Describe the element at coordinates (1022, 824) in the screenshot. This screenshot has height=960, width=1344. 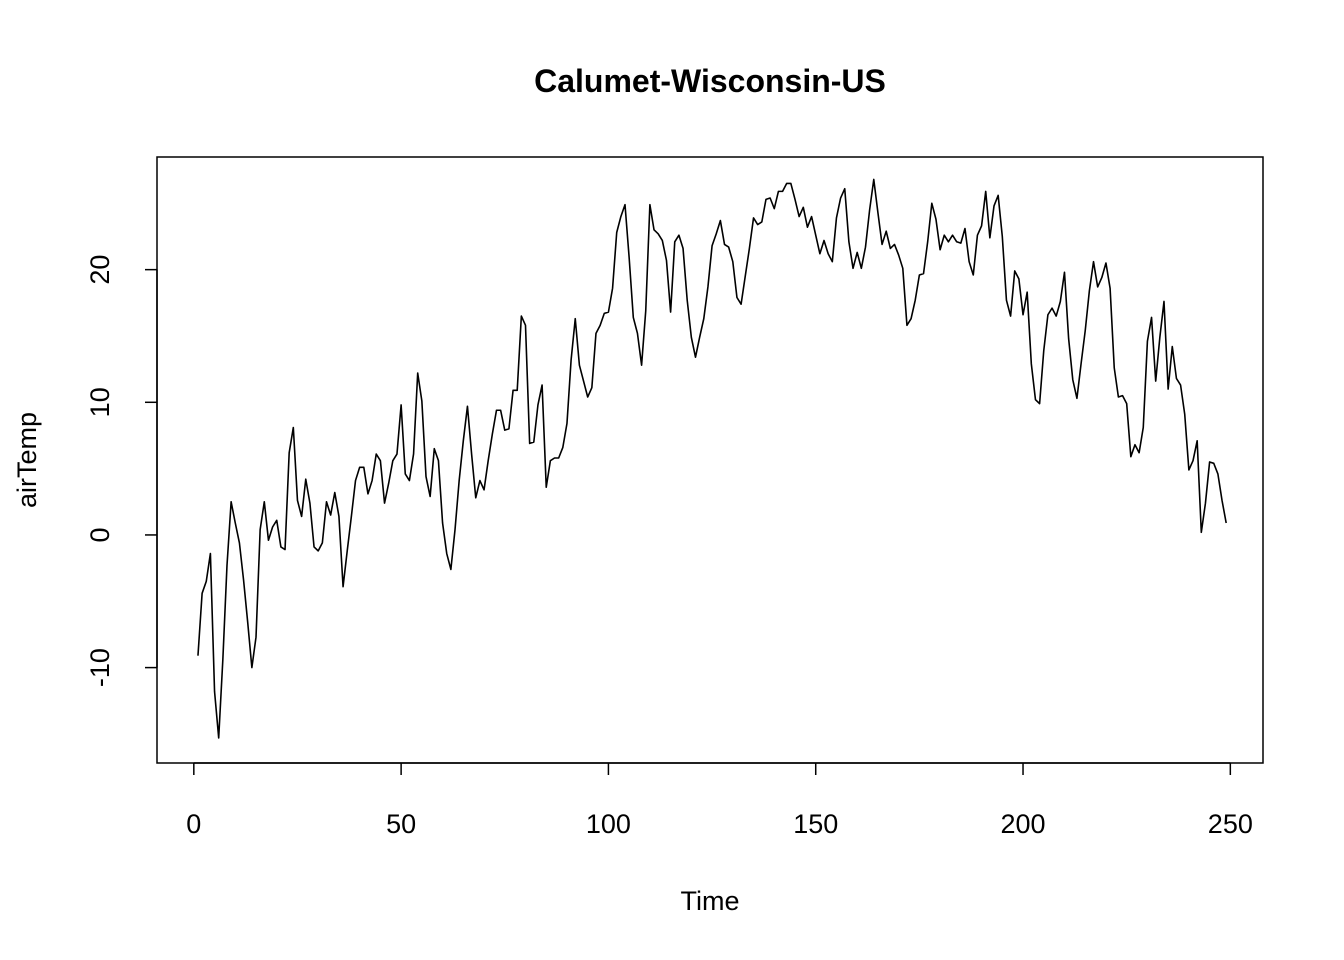
I see `x-tick-label: 200` at that location.